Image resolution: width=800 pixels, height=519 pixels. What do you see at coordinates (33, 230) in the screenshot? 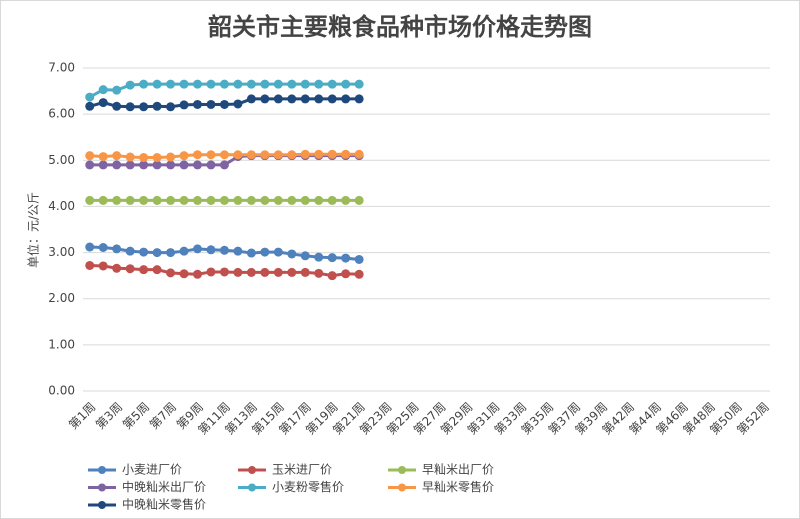
I see `y-axis-label: 单位：元/公斤` at bounding box center [33, 230].